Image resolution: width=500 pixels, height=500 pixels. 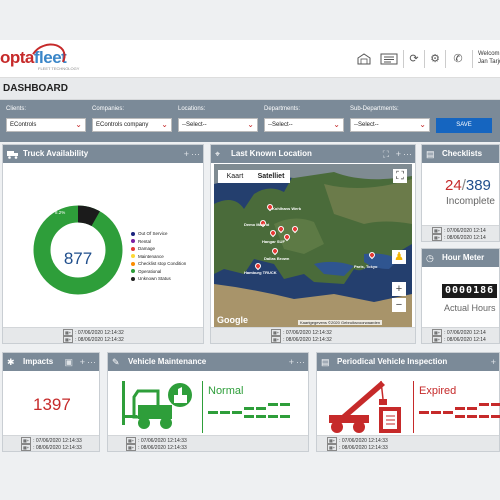 What do you see at coordinates (33, 58) in the screenshot?
I see `optafleet-logo: optafleet` at bounding box center [33, 58].